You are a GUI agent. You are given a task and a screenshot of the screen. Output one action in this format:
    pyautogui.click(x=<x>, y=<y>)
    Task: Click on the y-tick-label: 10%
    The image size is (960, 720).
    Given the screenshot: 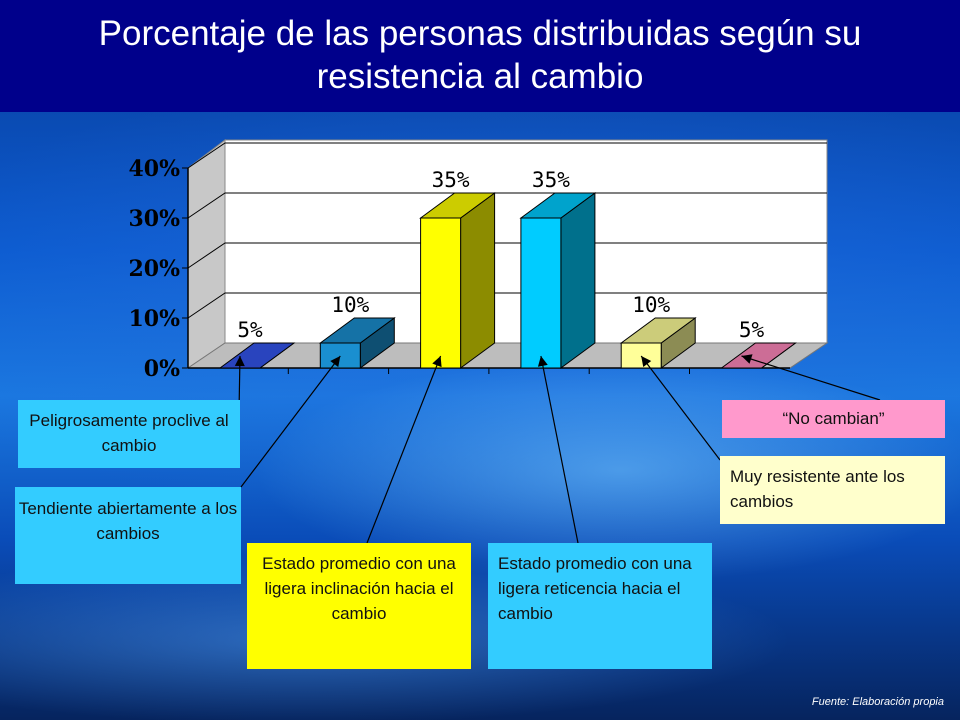 What is the action you would take?
    pyautogui.click(x=154, y=319)
    